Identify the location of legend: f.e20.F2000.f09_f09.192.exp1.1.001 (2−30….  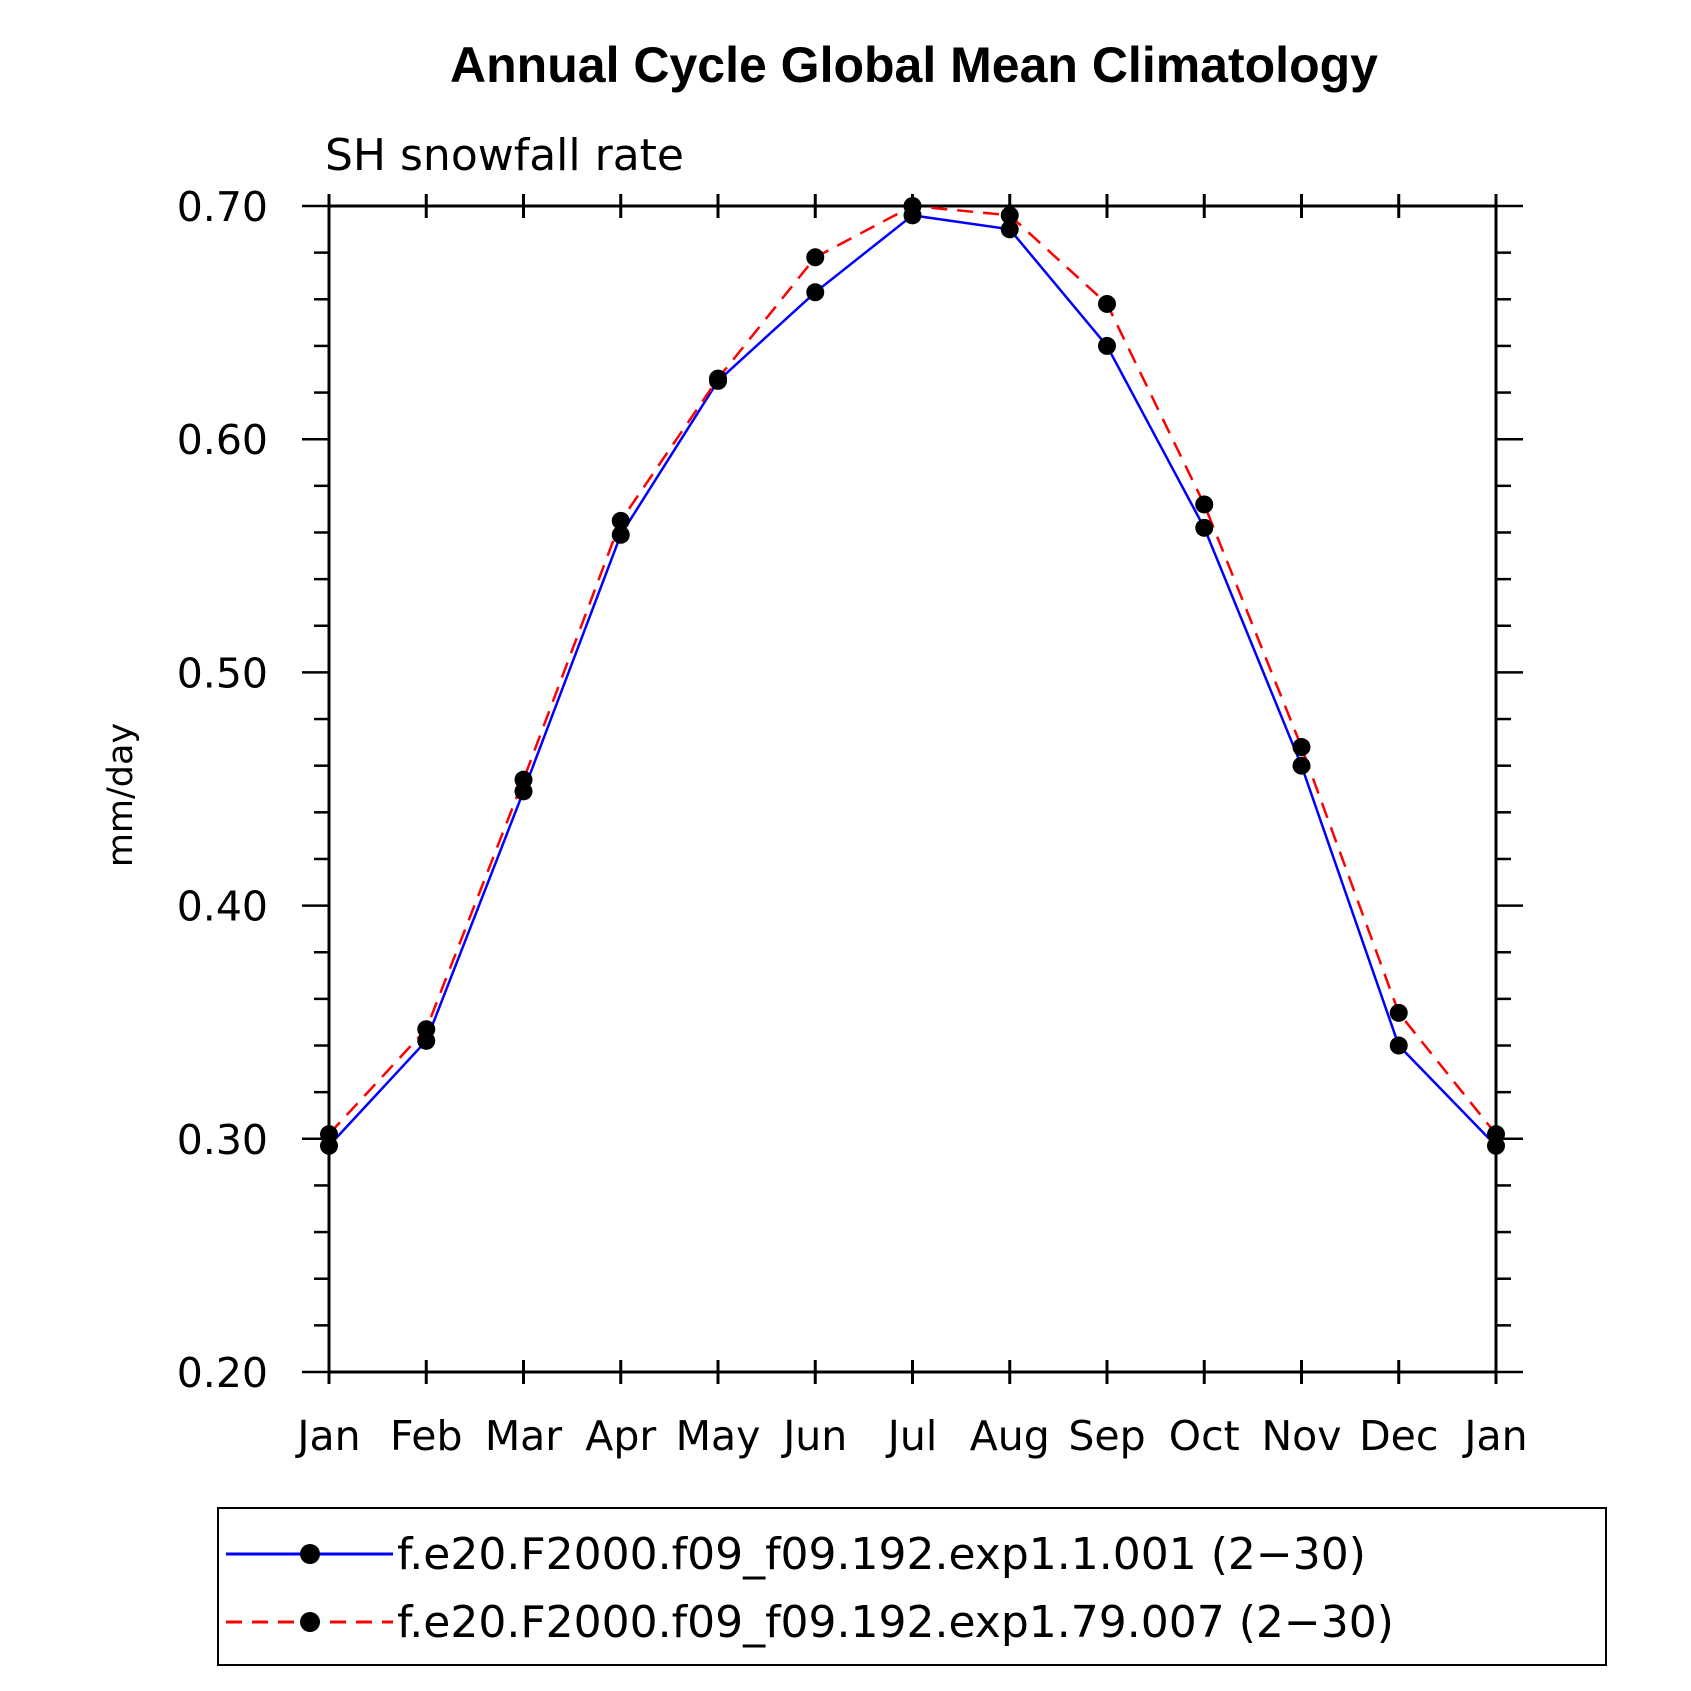
(912, 1586).